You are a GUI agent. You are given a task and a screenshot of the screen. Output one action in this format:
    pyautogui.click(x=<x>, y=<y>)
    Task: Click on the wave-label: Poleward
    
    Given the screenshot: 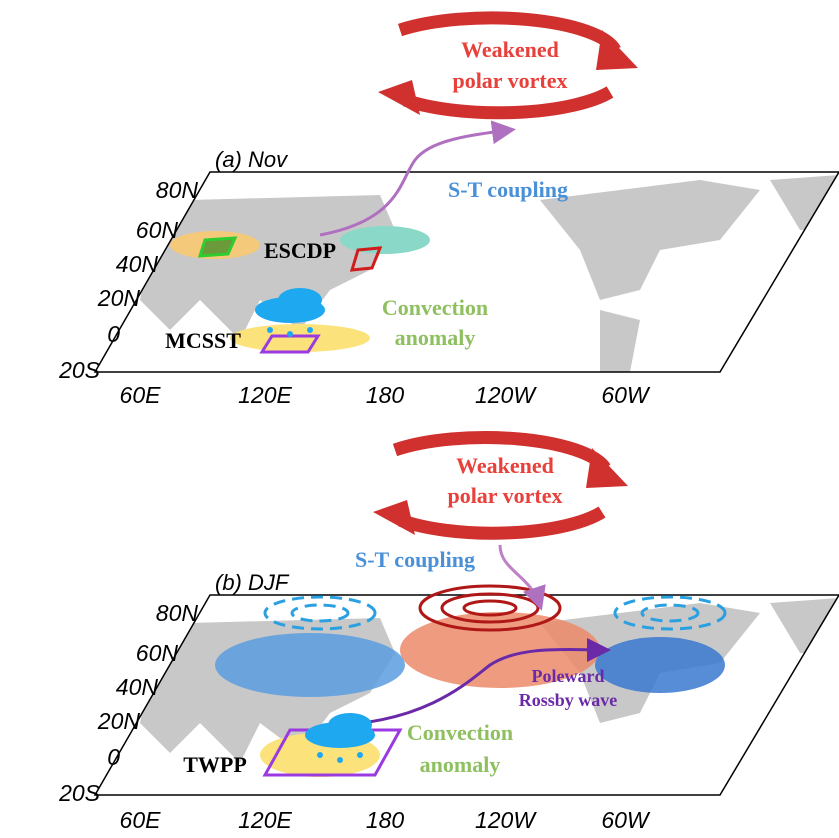 What is the action you would take?
    pyautogui.click(x=568, y=676)
    